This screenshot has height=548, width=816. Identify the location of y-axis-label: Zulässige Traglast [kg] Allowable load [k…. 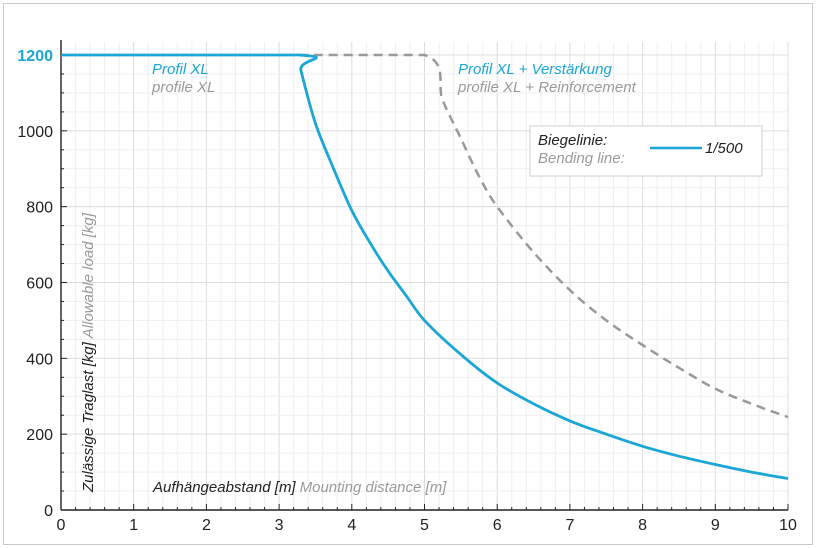
(88, 352).